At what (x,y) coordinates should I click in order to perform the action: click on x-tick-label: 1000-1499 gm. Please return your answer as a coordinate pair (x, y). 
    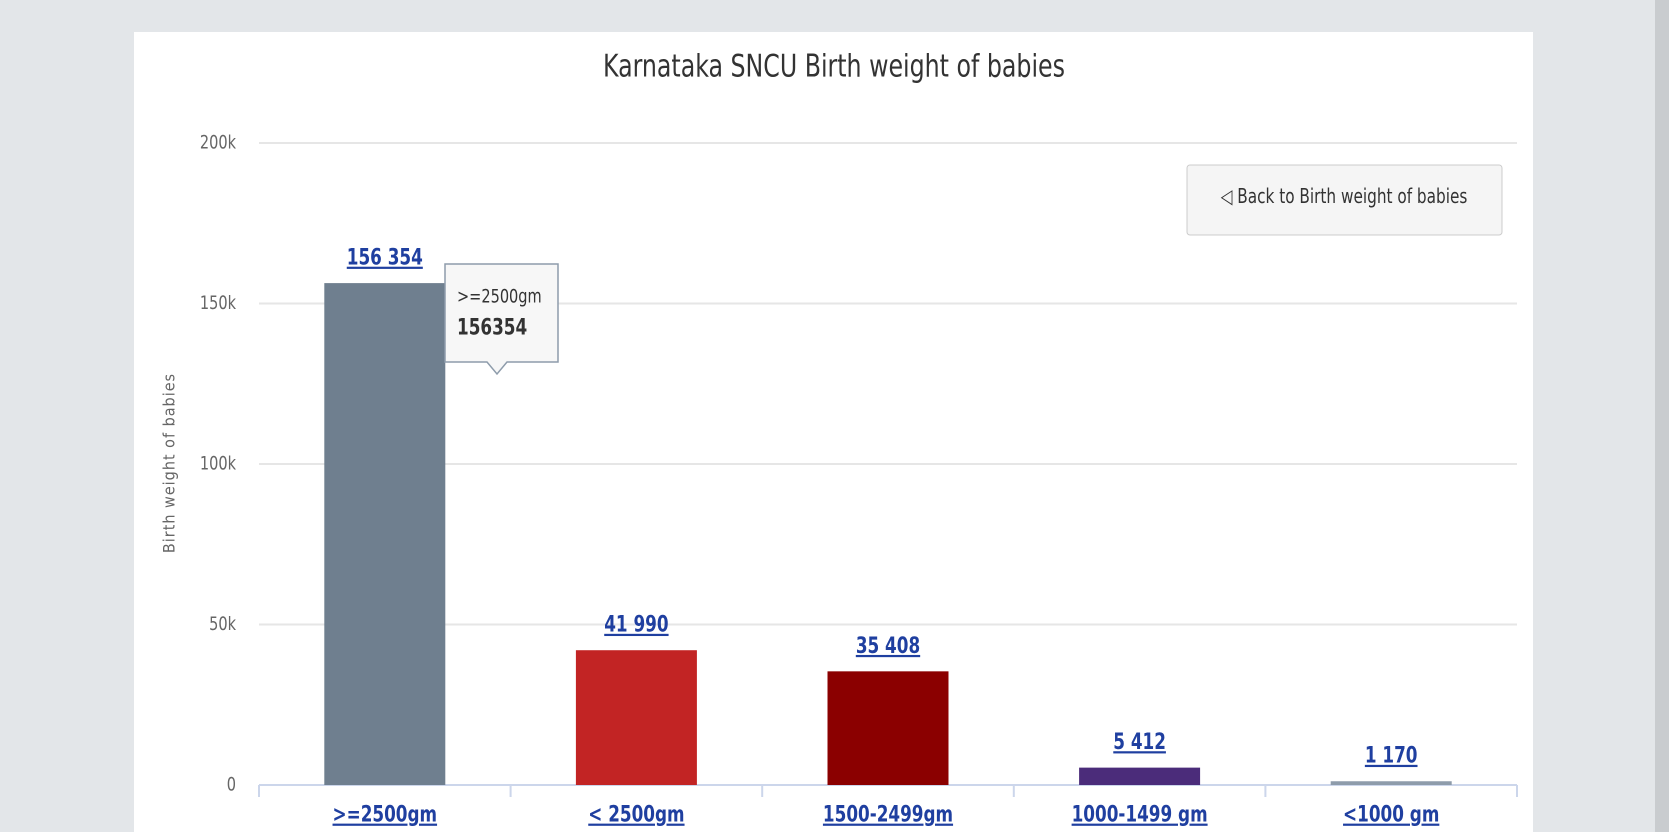
    Looking at the image, I should click on (1140, 814).